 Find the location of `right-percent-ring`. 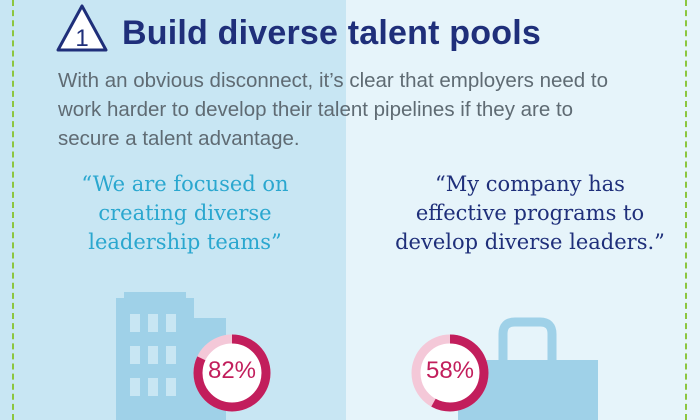

right-percent-ring is located at coordinates (450, 373).